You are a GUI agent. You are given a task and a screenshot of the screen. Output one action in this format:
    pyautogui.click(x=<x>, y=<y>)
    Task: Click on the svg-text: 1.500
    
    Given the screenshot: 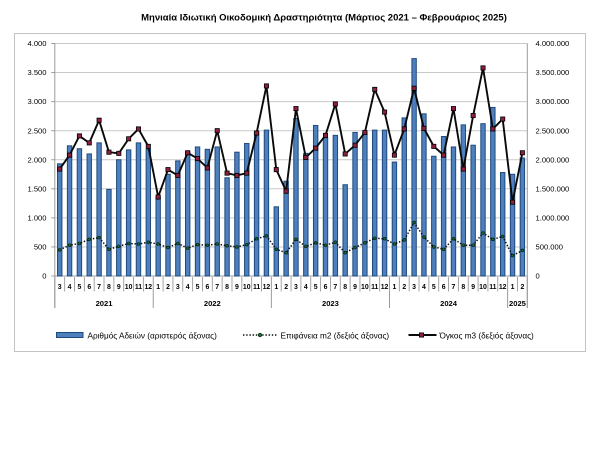 What is the action you would take?
    pyautogui.click(x=36, y=188)
    